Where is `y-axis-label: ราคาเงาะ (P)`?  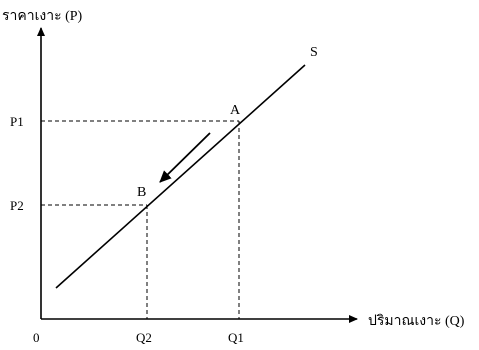 y-axis-label: ราคาเงาะ (P) is located at coordinates (42, 16).